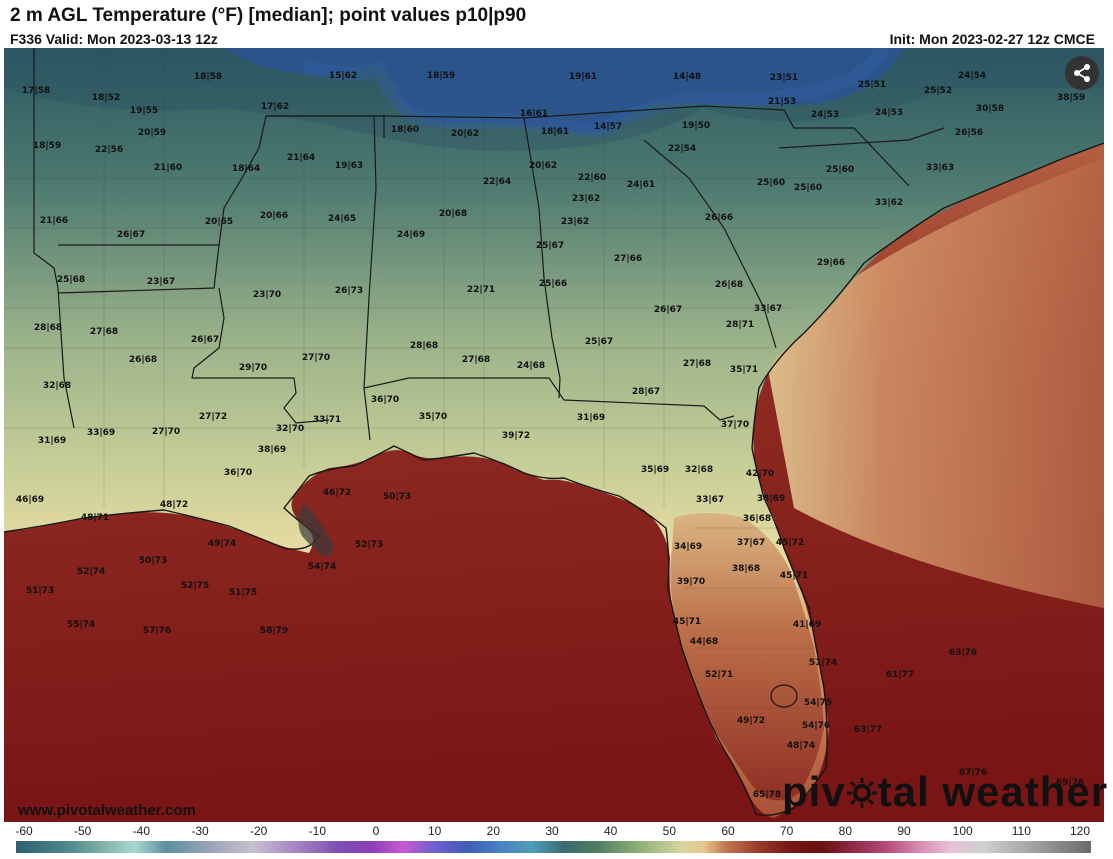 This screenshot has width=1113, height=859. Describe the element at coordinates (807, 625) in the screenshot. I see `point-value-label: 41|69` at that location.